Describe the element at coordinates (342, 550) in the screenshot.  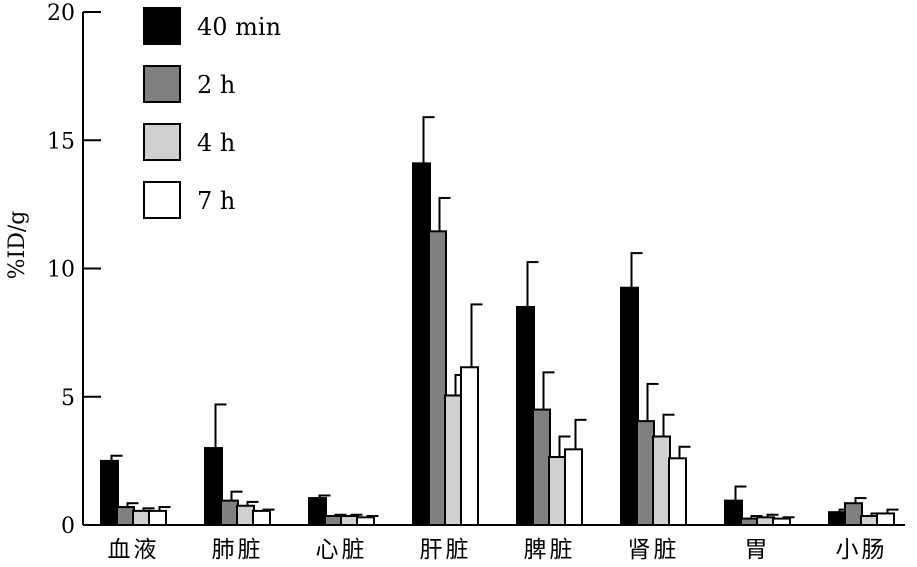
I see `x-tick-label: 心脏` at that location.